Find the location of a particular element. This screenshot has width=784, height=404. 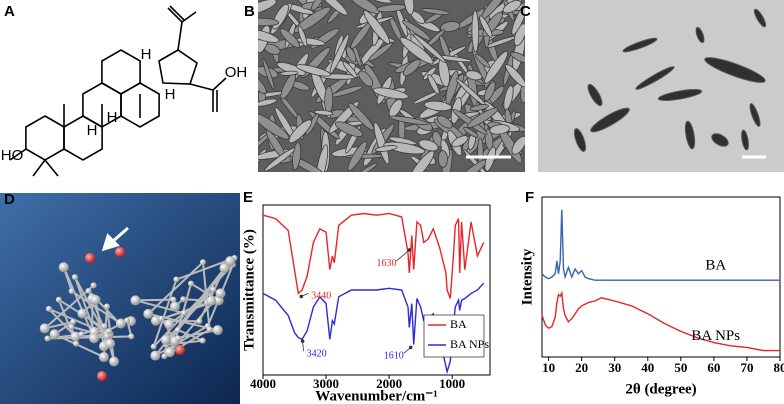

annotation: 3420 is located at coordinates (317, 353).